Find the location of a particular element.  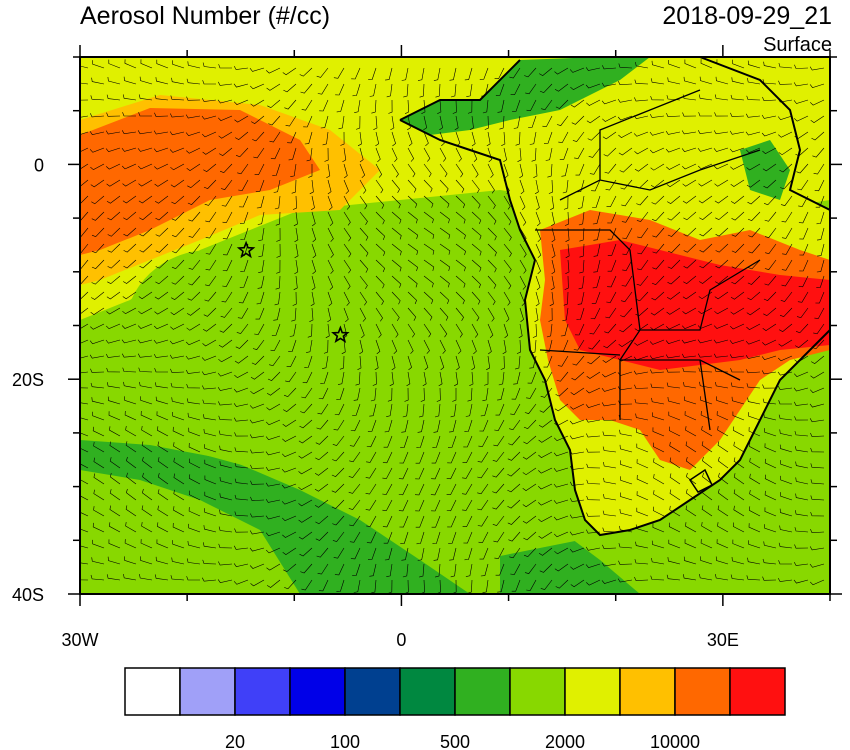

colorbar-label: 100 is located at coordinates (345, 741).